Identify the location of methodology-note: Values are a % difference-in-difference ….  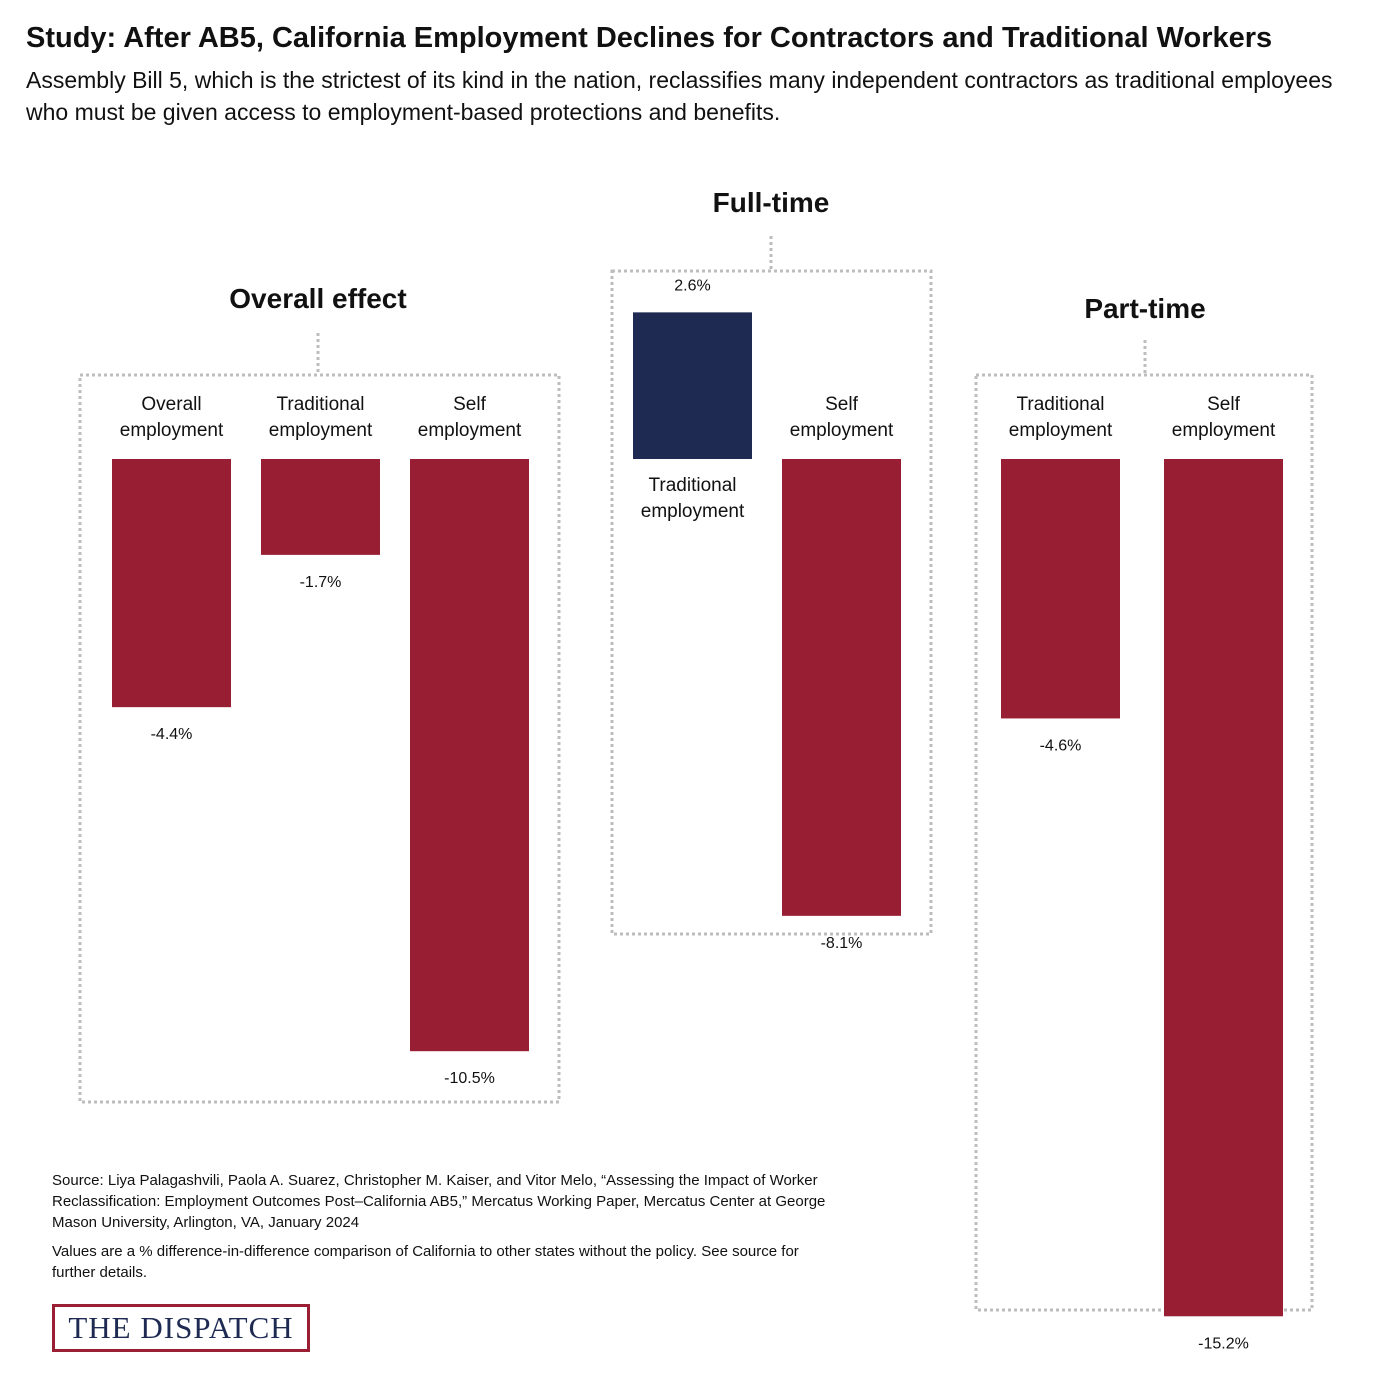
(425, 1262).